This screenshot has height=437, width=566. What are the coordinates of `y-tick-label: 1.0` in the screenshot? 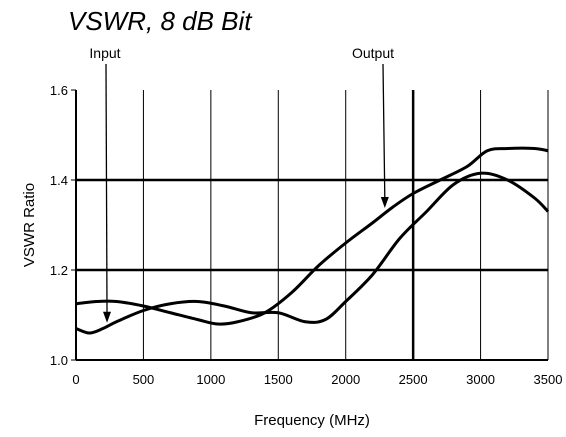 It's located at (59, 360).